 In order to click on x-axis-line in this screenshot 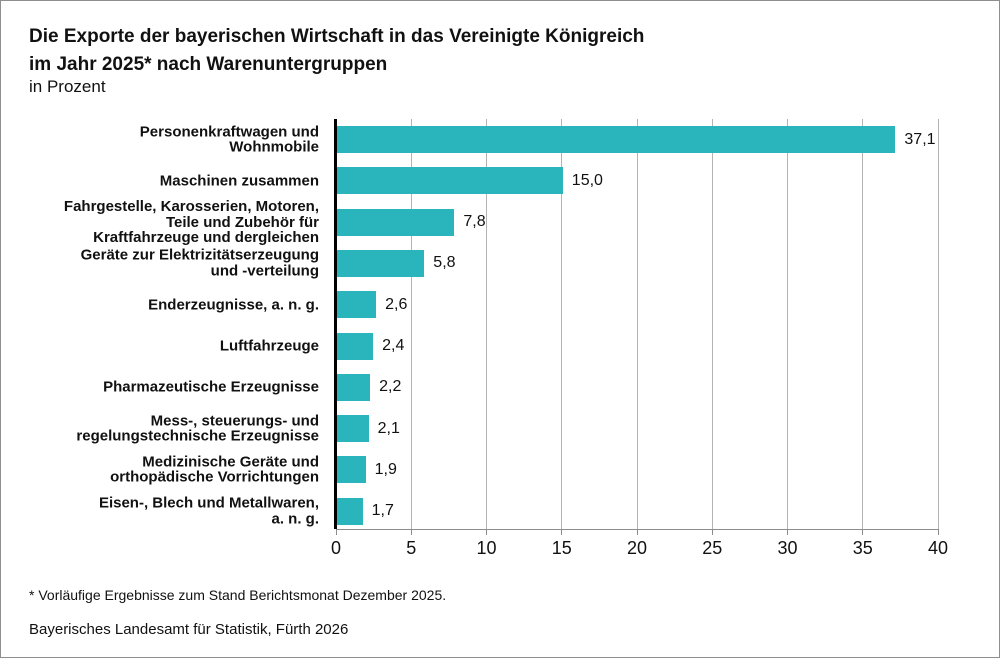, I will do `click(637, 529)`.